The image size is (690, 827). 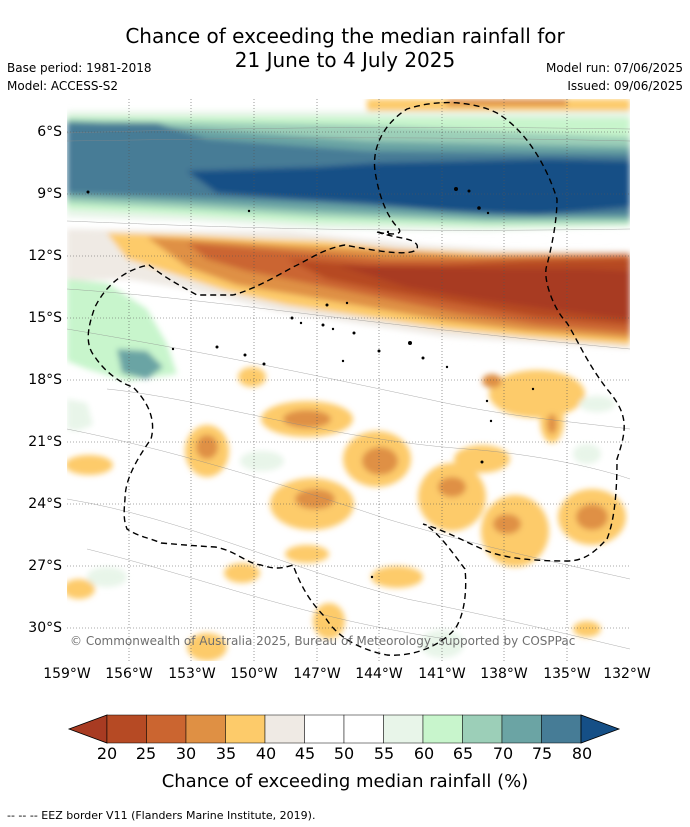 I want to click on colorbar-arrow-high, so click(x=600, y=729).